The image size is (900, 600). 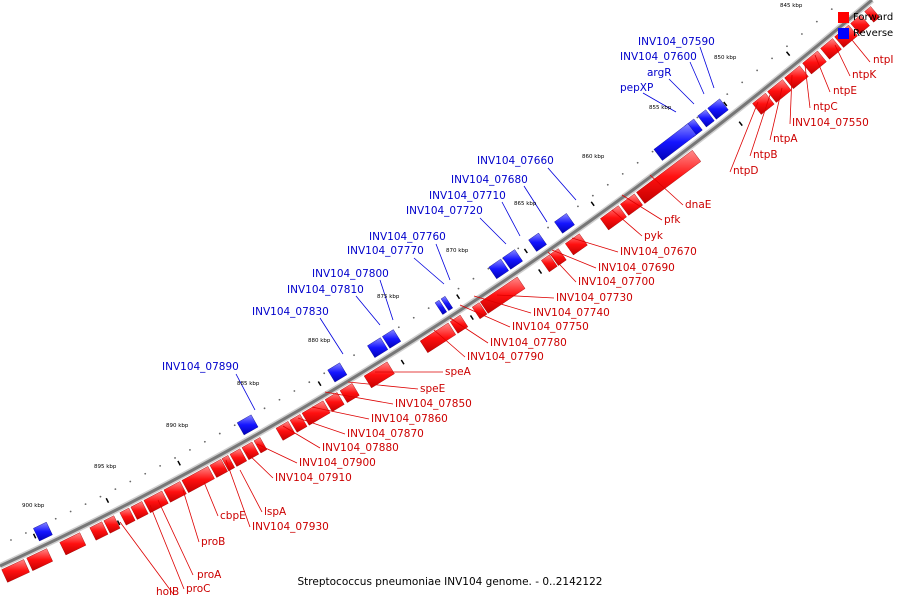 What do you see at coordinates (659, 73) in the screenshot?
I see `gene-label-argR: argR` at bounding box center [659, 73].